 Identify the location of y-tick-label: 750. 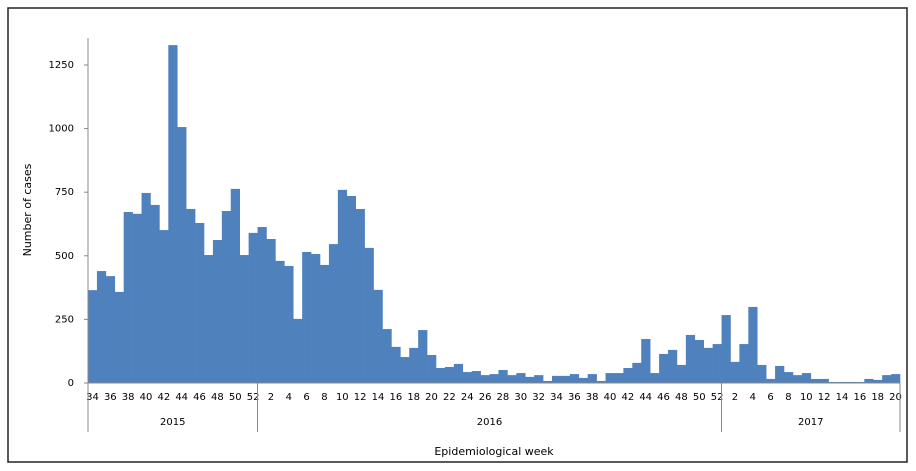
(64, 192).